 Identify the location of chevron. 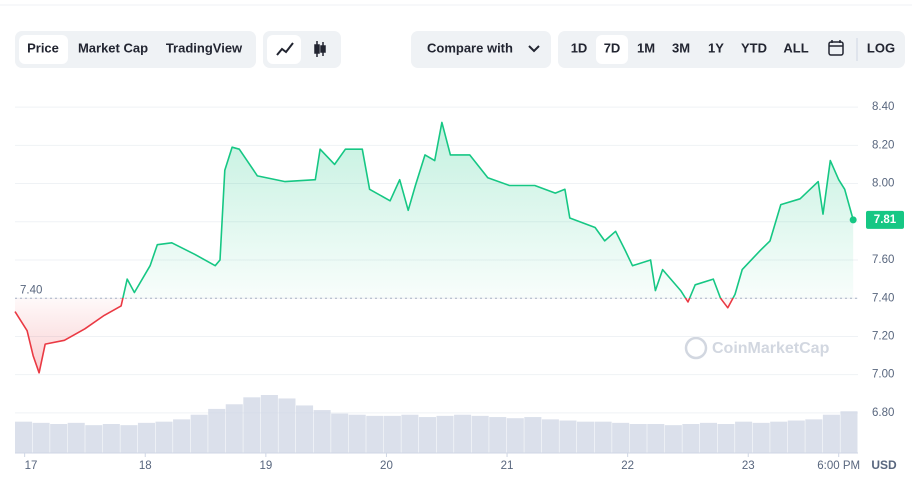
(534, 49).